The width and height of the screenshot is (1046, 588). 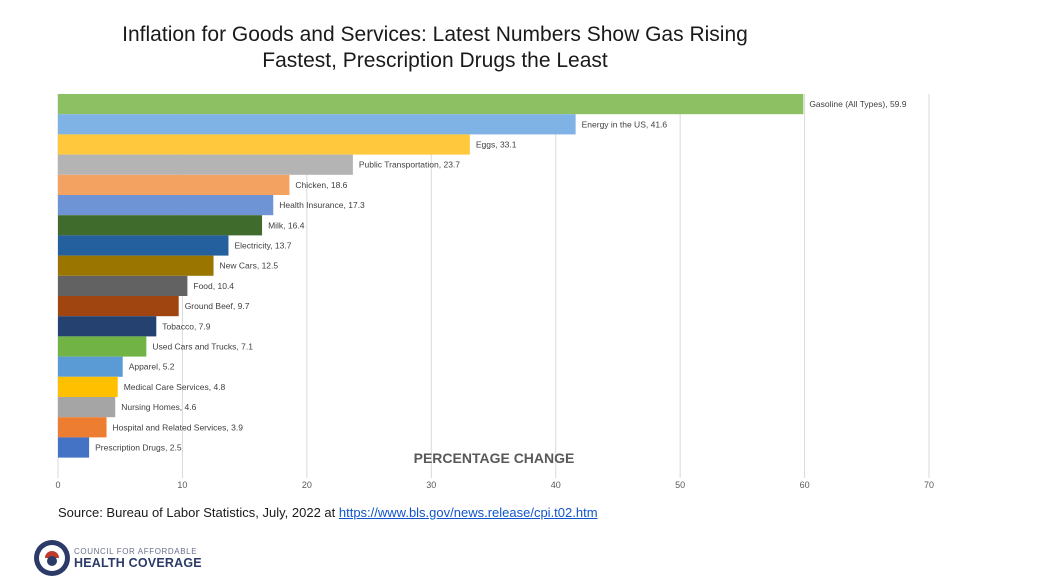 What do you see at coordinates (52, 558) in the screenshot?
I see `logo-emblem-icon` at bounding box center [52, 558].